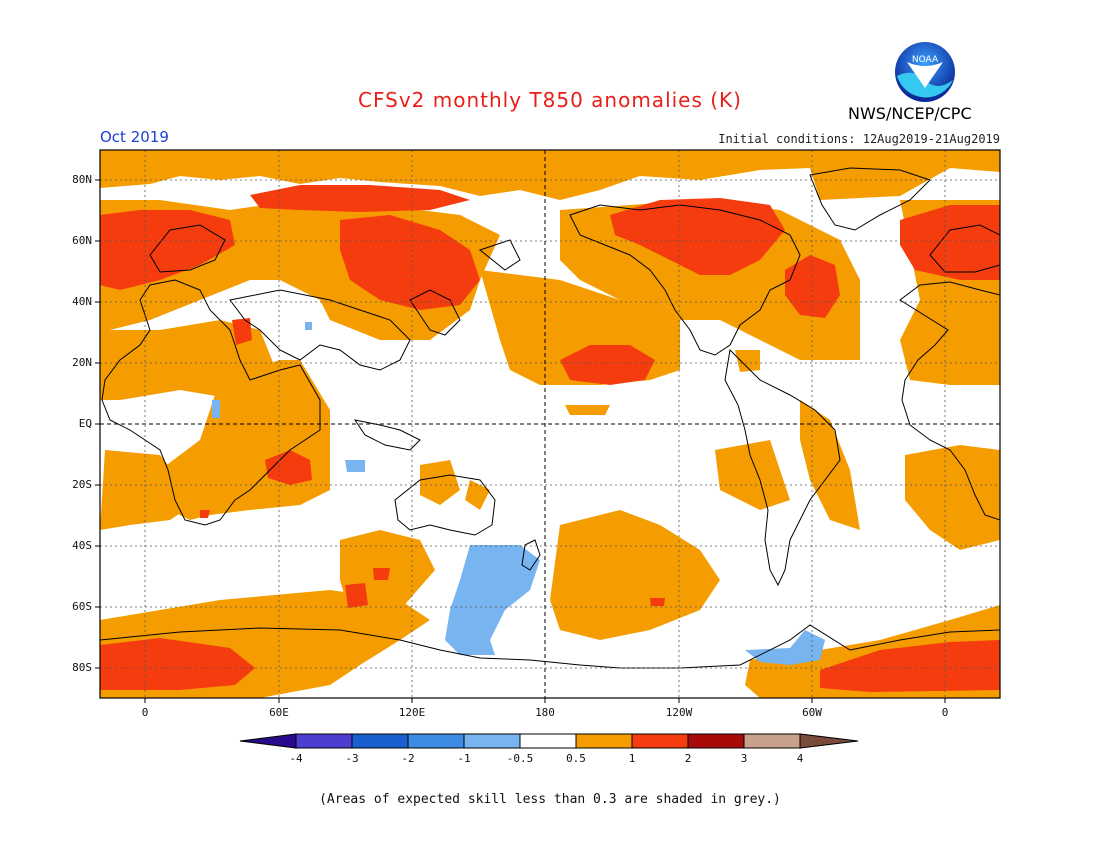 The width and height of the screenshot is (1100, 850). What do you see at coordinates (545, 712) in the screenshot?
I see `lon-label-180: 180` at bounding box center [545, 712].